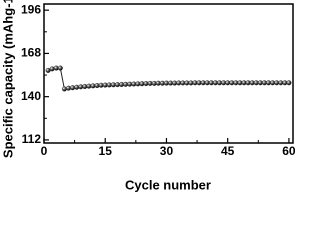 The image size is (320, 240). I want to click on x-tick-label: 30, so click(167, 151).